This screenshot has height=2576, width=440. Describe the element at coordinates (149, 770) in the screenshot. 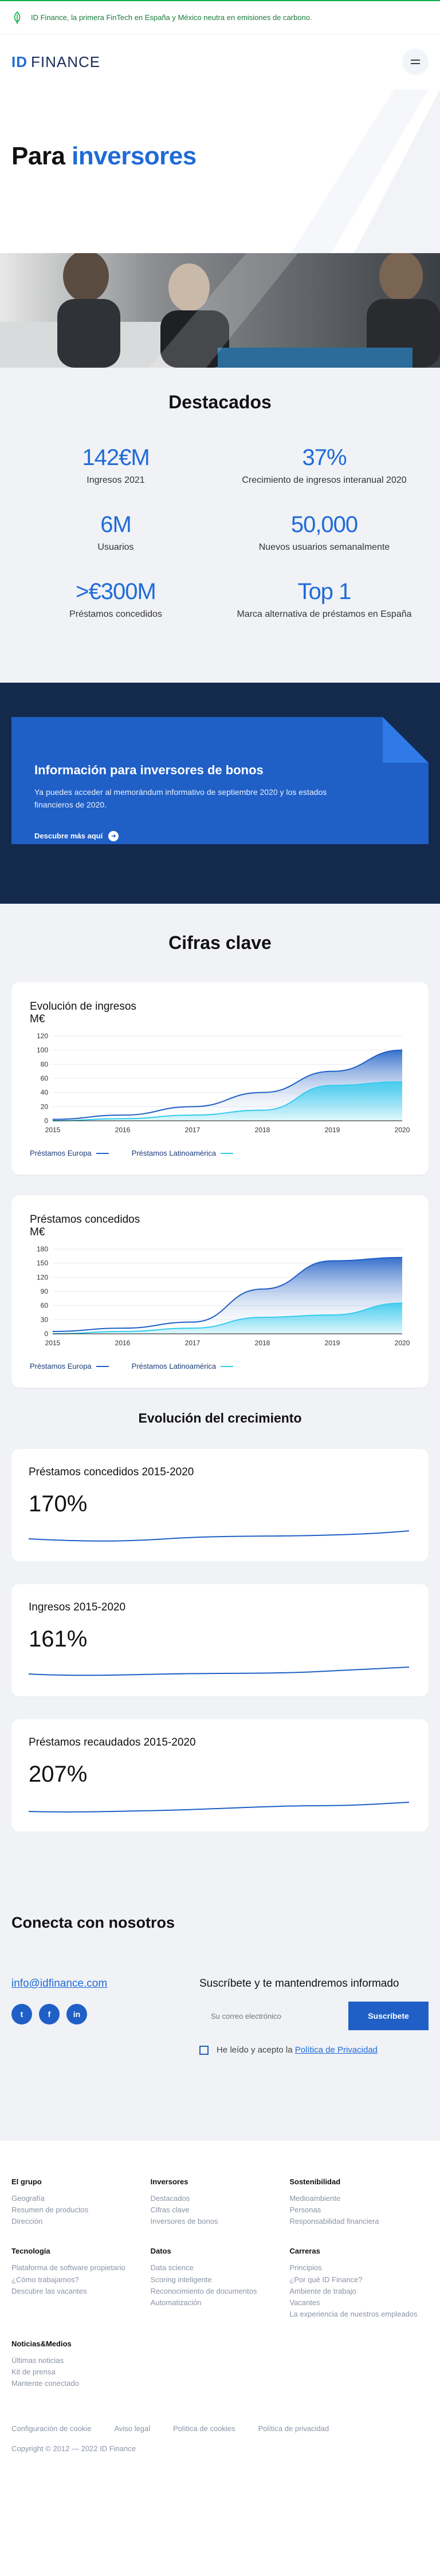

I see `bonds-title: Información para inversores de bonos` at that location.